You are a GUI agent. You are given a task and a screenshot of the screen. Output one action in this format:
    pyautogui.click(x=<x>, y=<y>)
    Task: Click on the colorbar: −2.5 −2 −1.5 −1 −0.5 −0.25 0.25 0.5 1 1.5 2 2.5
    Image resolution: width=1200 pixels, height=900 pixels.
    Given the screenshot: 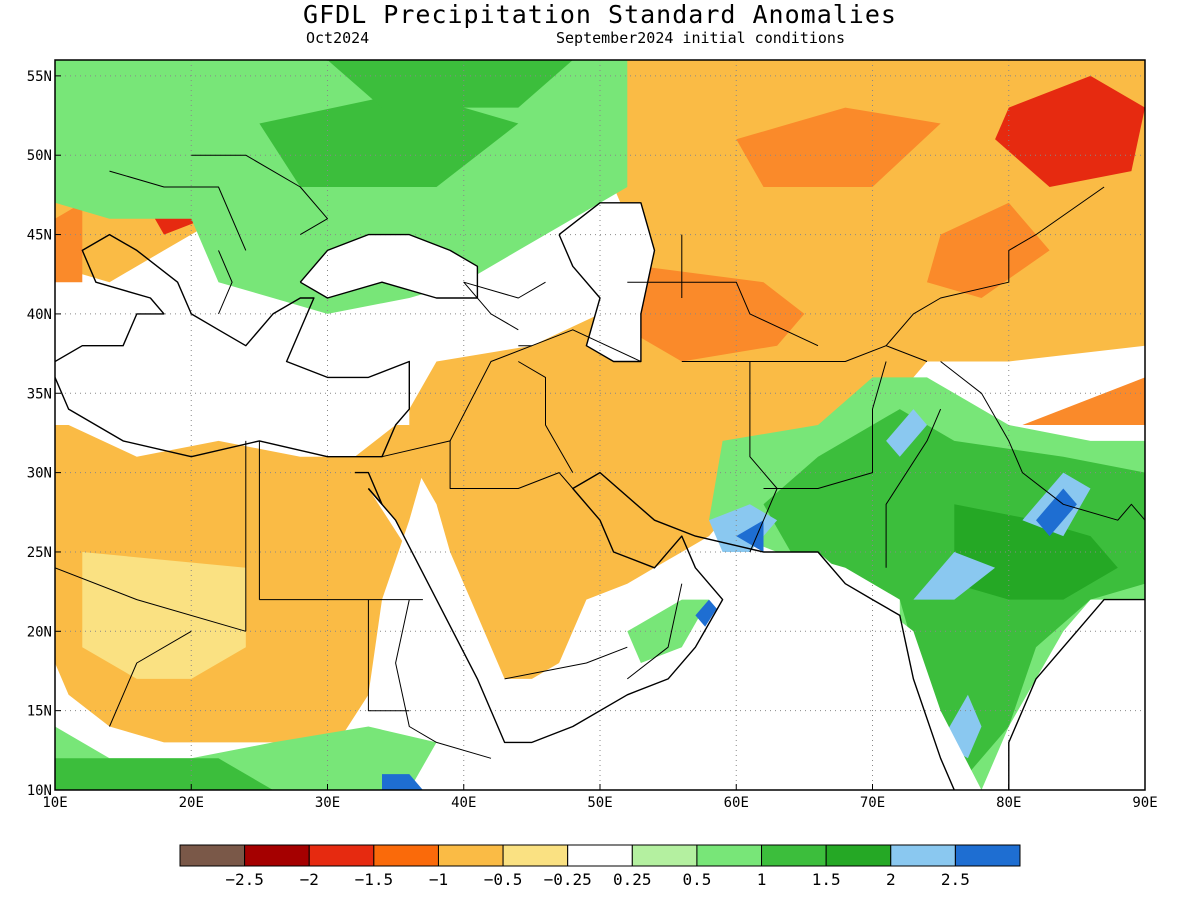 What is the action you would take?
    pyautogui.click(x=600, y=866)
    